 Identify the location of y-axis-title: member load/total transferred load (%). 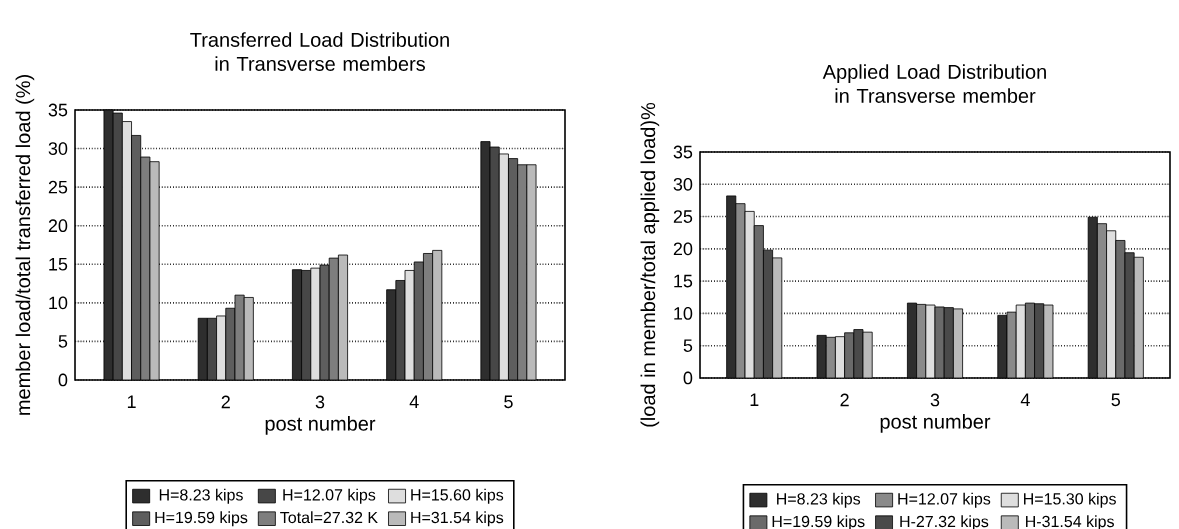
(25, 245).